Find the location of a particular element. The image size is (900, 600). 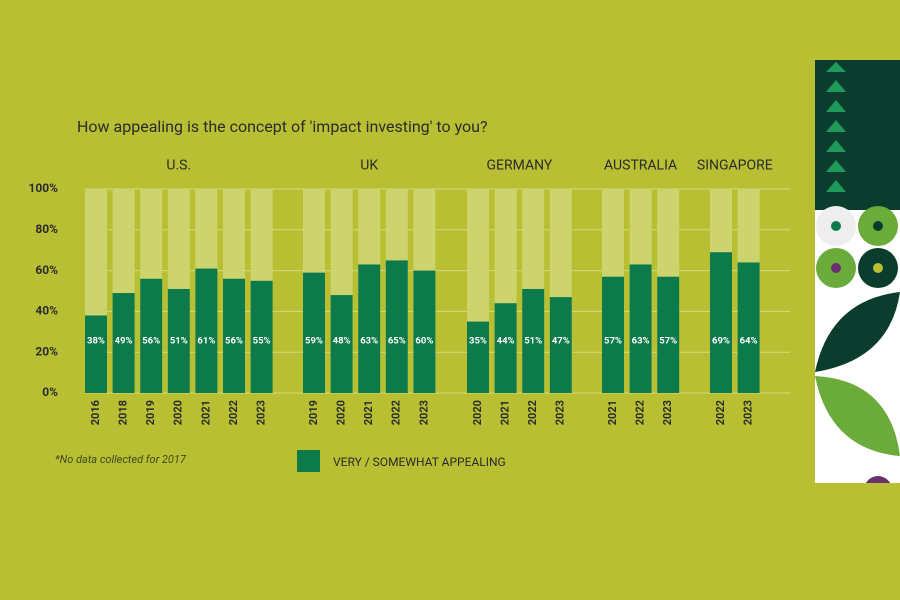

value-label: 69% is located at coordinates (721, 341).